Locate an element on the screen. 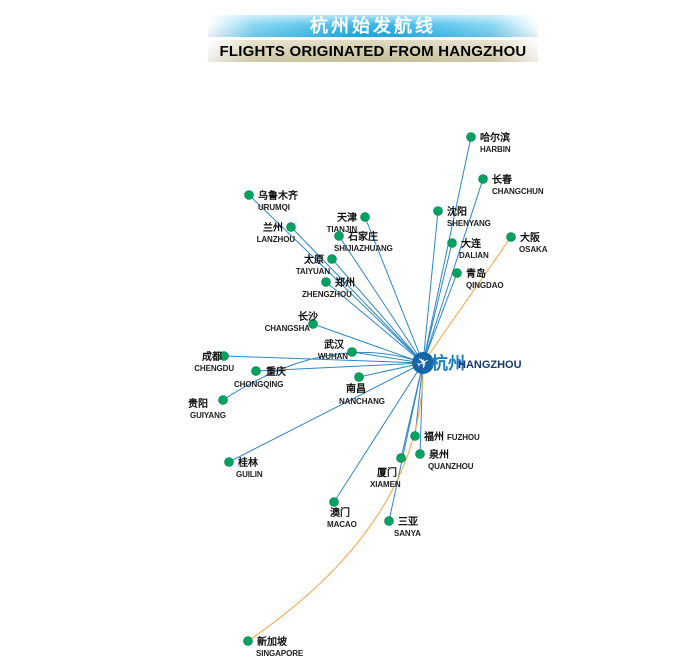  city-label-fuzhou-cn: 福州 is located at coordinates (433, 436).